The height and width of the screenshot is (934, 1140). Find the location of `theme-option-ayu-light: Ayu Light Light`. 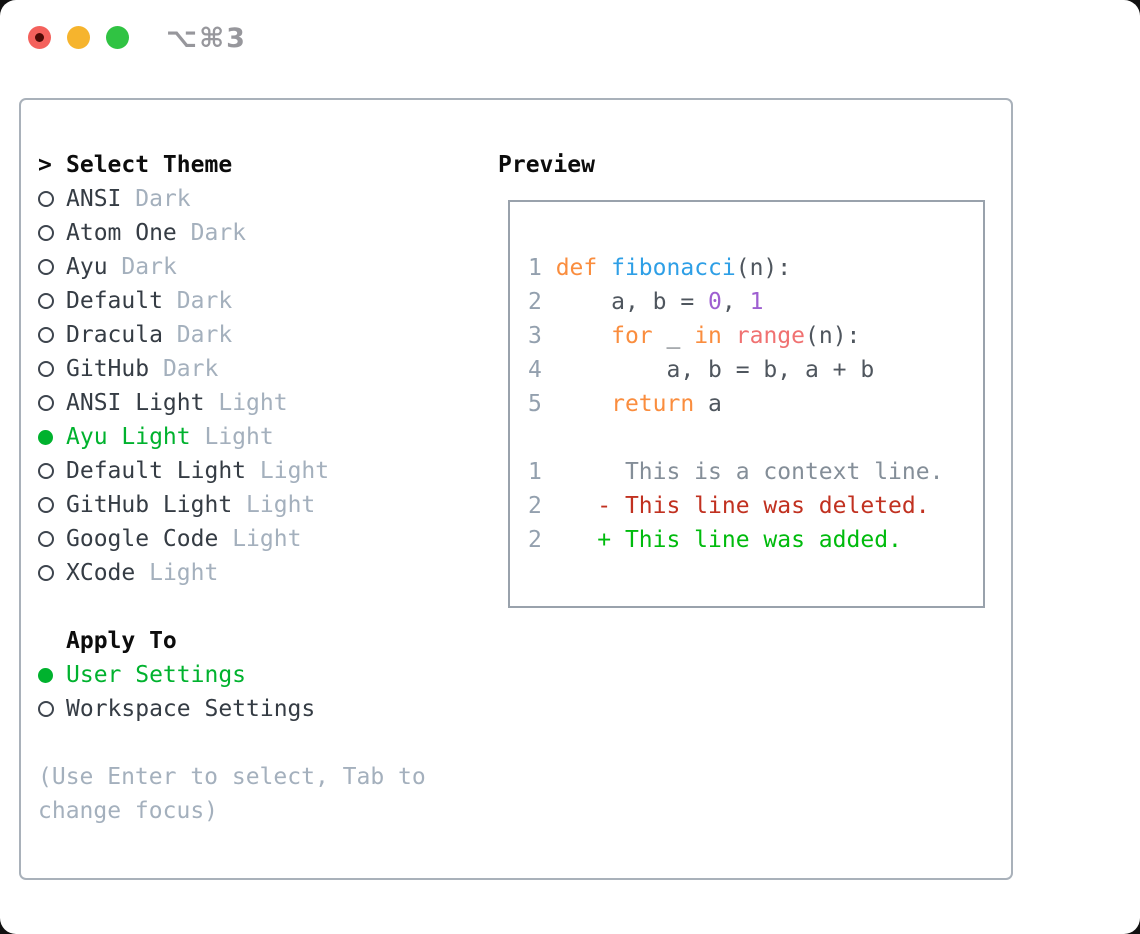

theme-option-ayu-light: Ayu Light Light is located at coordinates (258, 437).